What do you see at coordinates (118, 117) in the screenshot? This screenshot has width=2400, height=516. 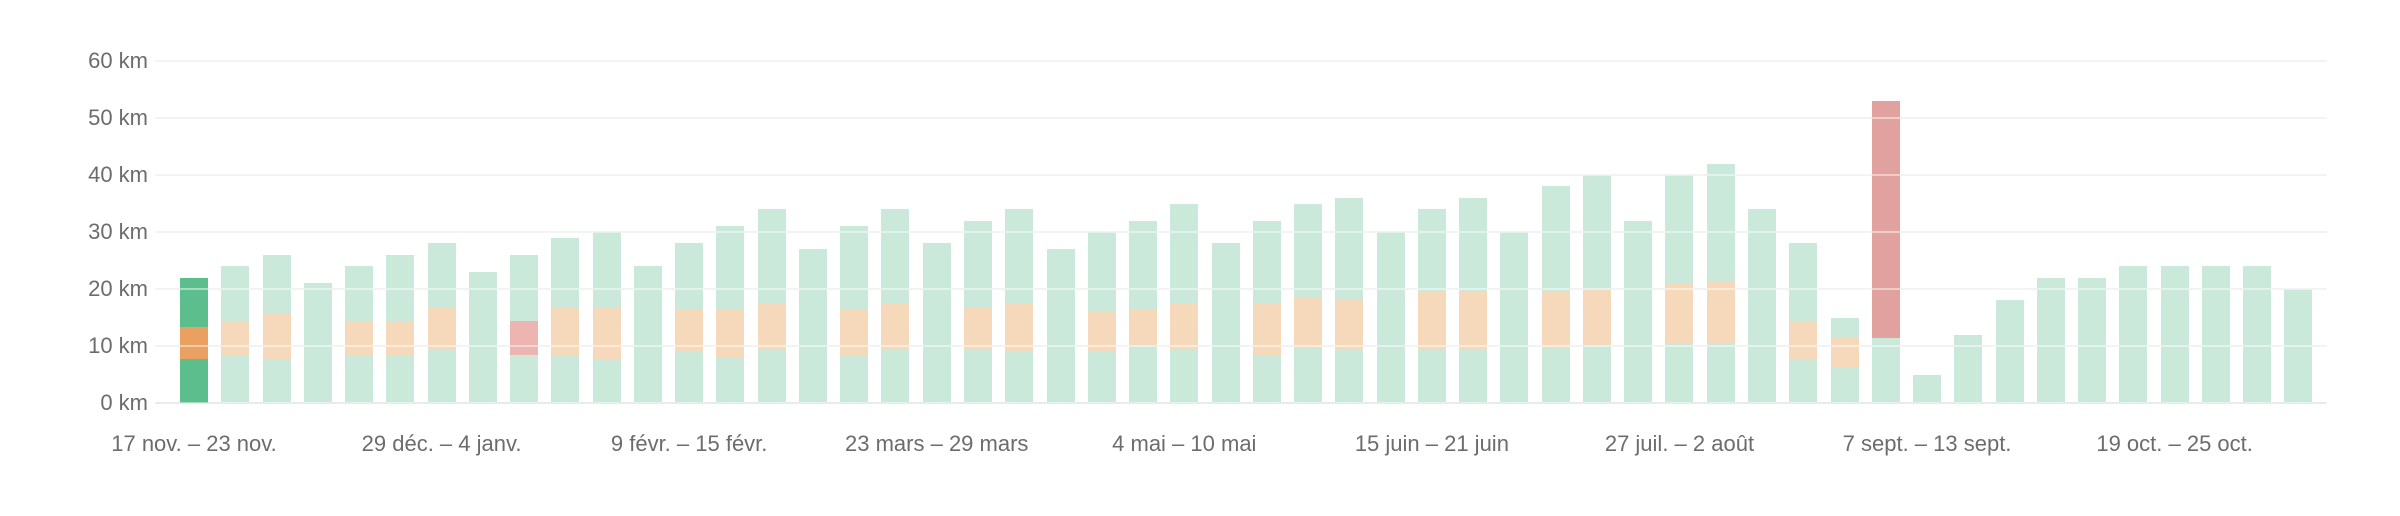 I see `y-axis-tick-label-50: 50 km` at bounding box center [118, 117].